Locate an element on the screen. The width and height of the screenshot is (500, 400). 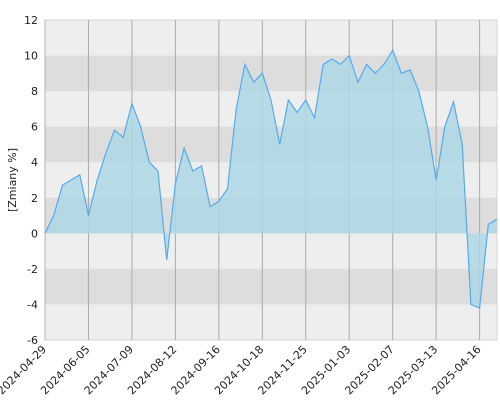
y-tick-label: -6 is located at coordinates (32, 340).